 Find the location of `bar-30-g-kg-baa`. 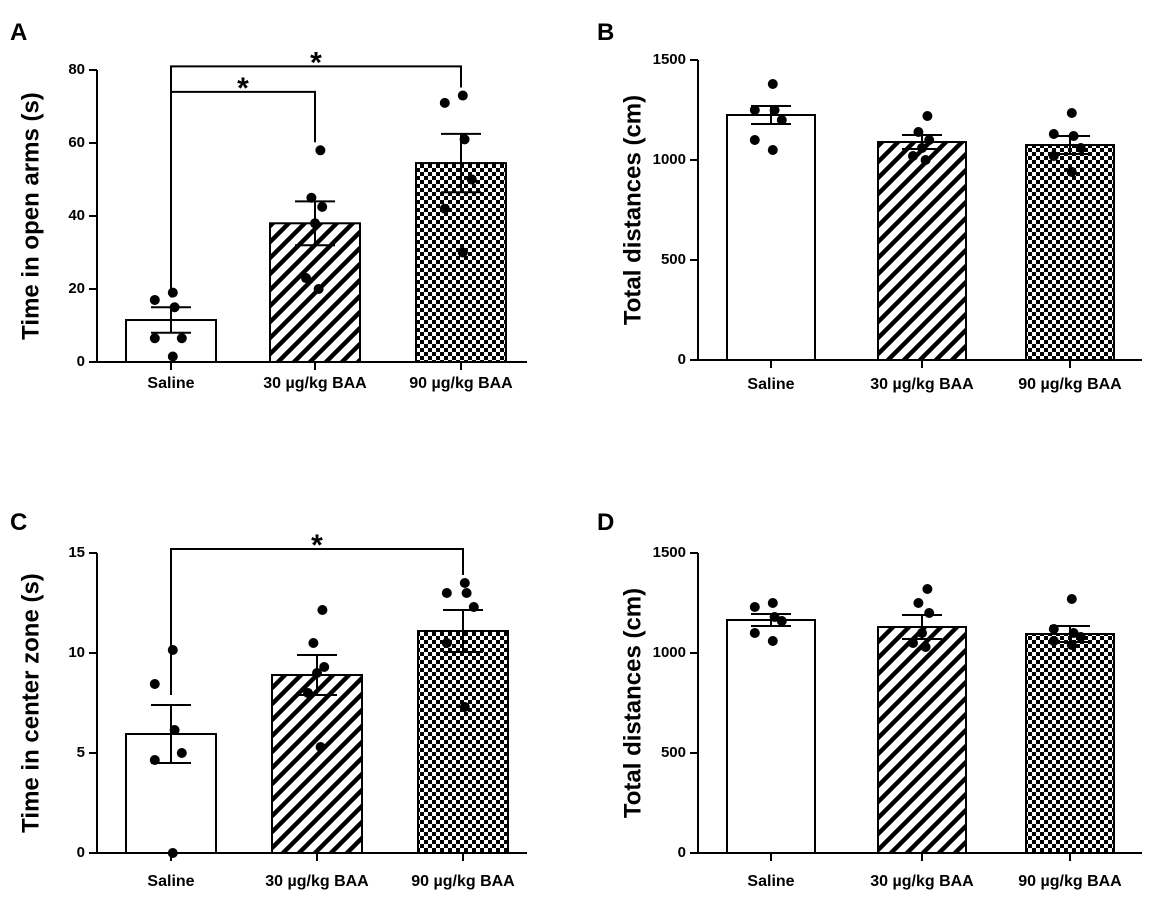

bar-30-g-kg-baa is located at coordinates (317, 764).